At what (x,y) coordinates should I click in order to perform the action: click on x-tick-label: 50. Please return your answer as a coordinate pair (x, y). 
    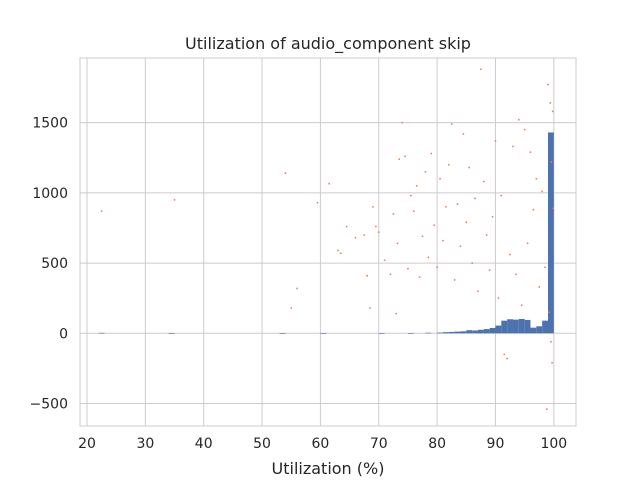
    Looking at the image, I should click on (262, 444).